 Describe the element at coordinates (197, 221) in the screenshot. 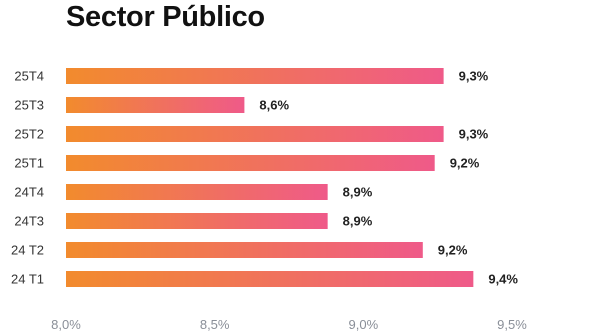

I see `bar-24t3` at that location.